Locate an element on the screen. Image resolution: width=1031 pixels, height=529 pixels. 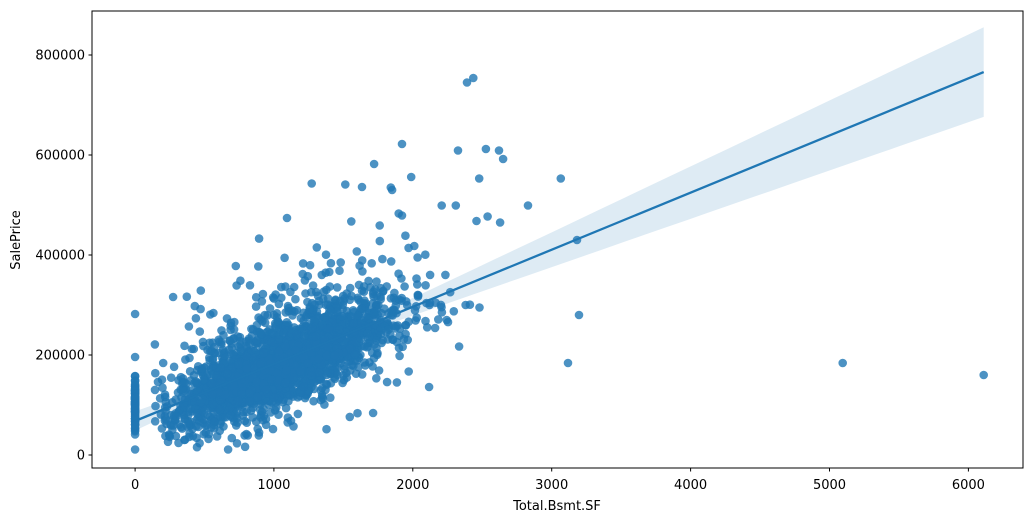
x-tick-label: 0 is located at coordinates (135, 485).